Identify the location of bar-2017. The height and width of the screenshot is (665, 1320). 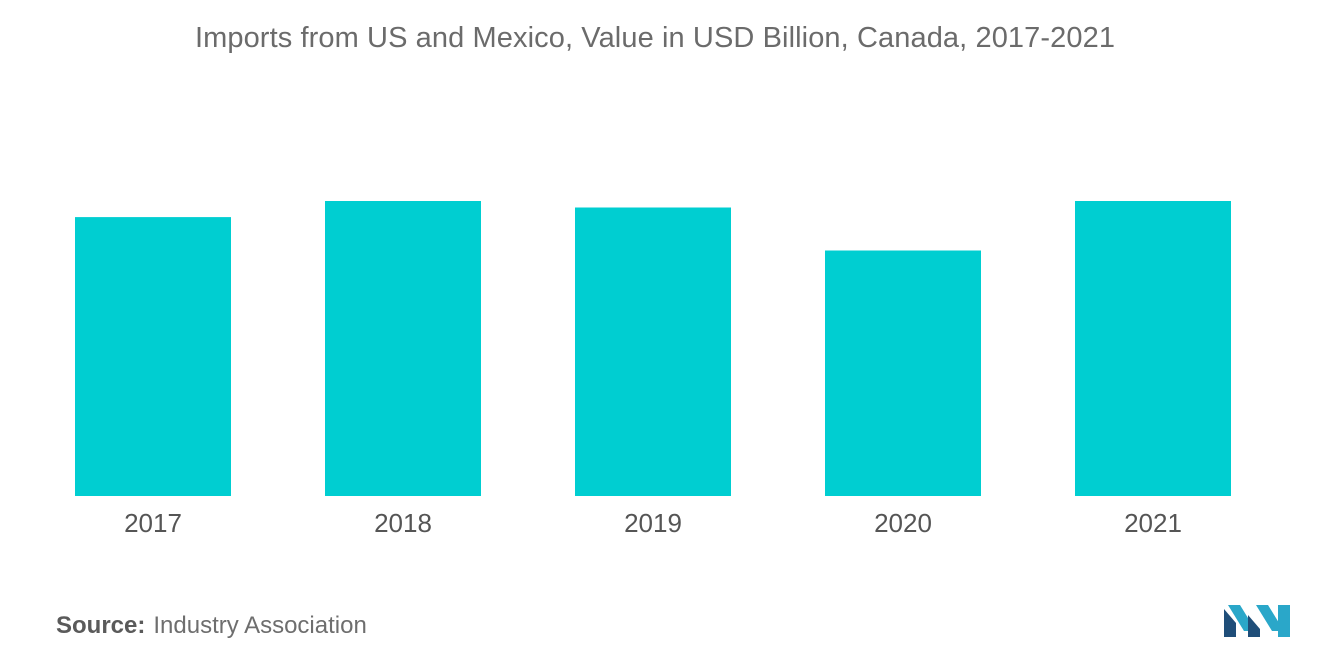
(153, 356).